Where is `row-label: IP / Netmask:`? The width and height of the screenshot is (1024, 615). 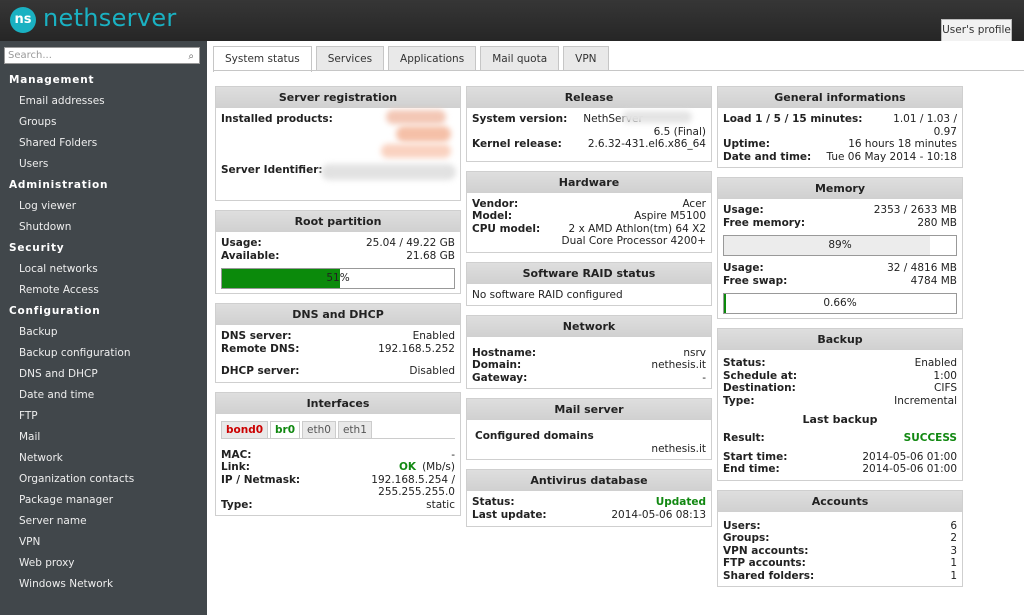
row-label: IP / Netmask: is located at coordinates (261, 479).